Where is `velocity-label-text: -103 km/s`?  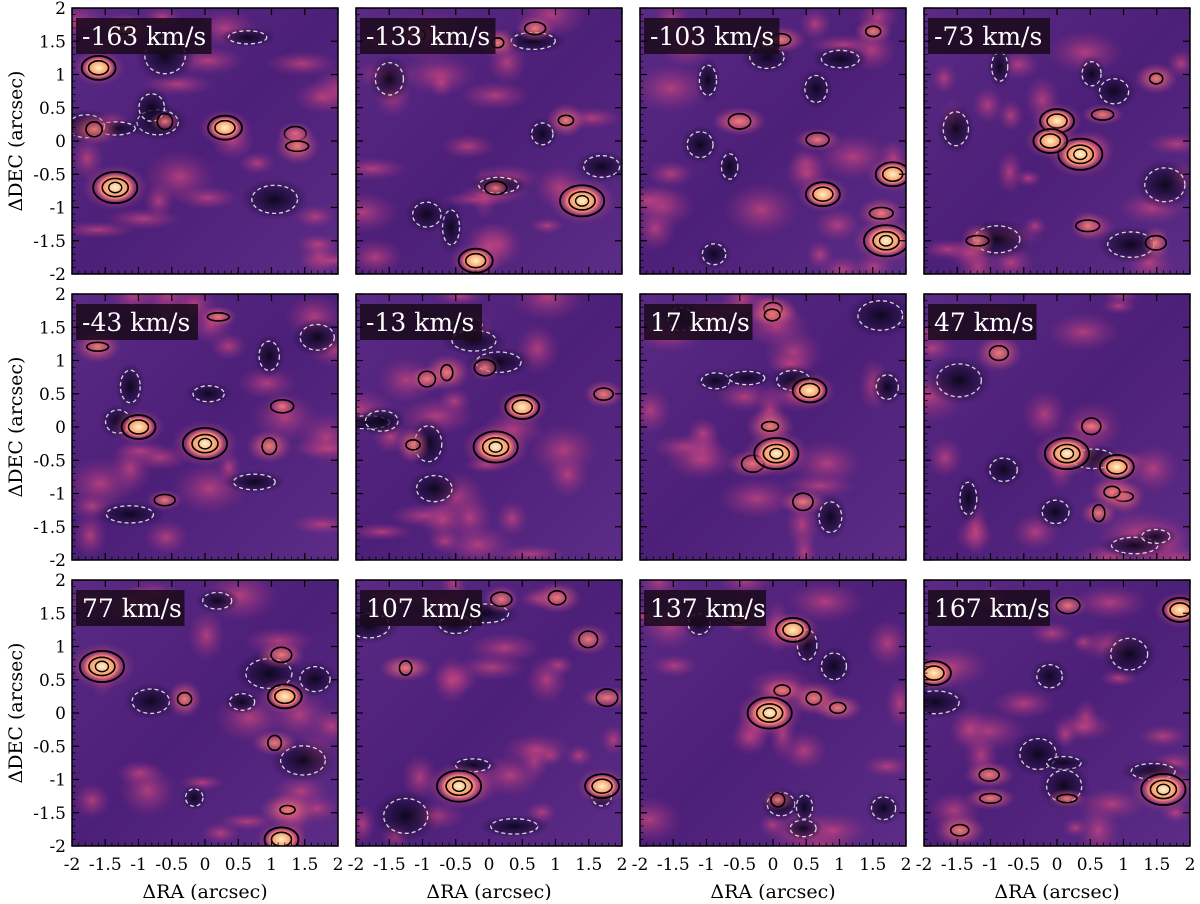 velocity-label-text: -103 km/s is located at coordinates (712, 36).